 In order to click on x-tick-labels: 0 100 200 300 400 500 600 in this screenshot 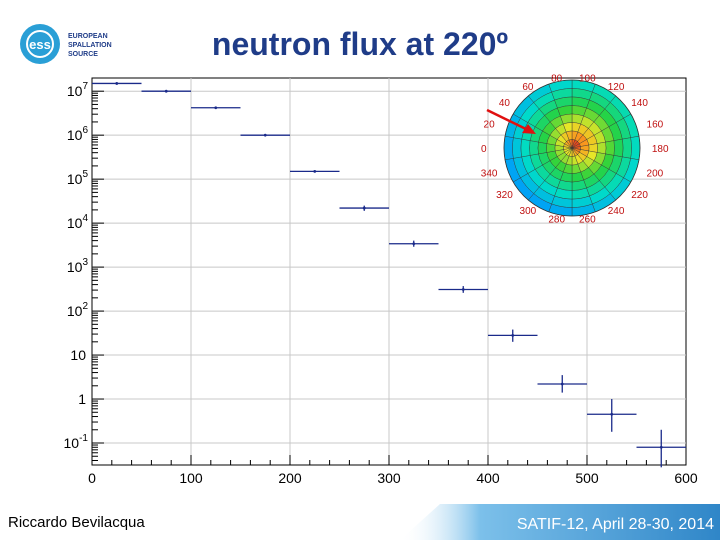, I will do `click(393, 478)`.